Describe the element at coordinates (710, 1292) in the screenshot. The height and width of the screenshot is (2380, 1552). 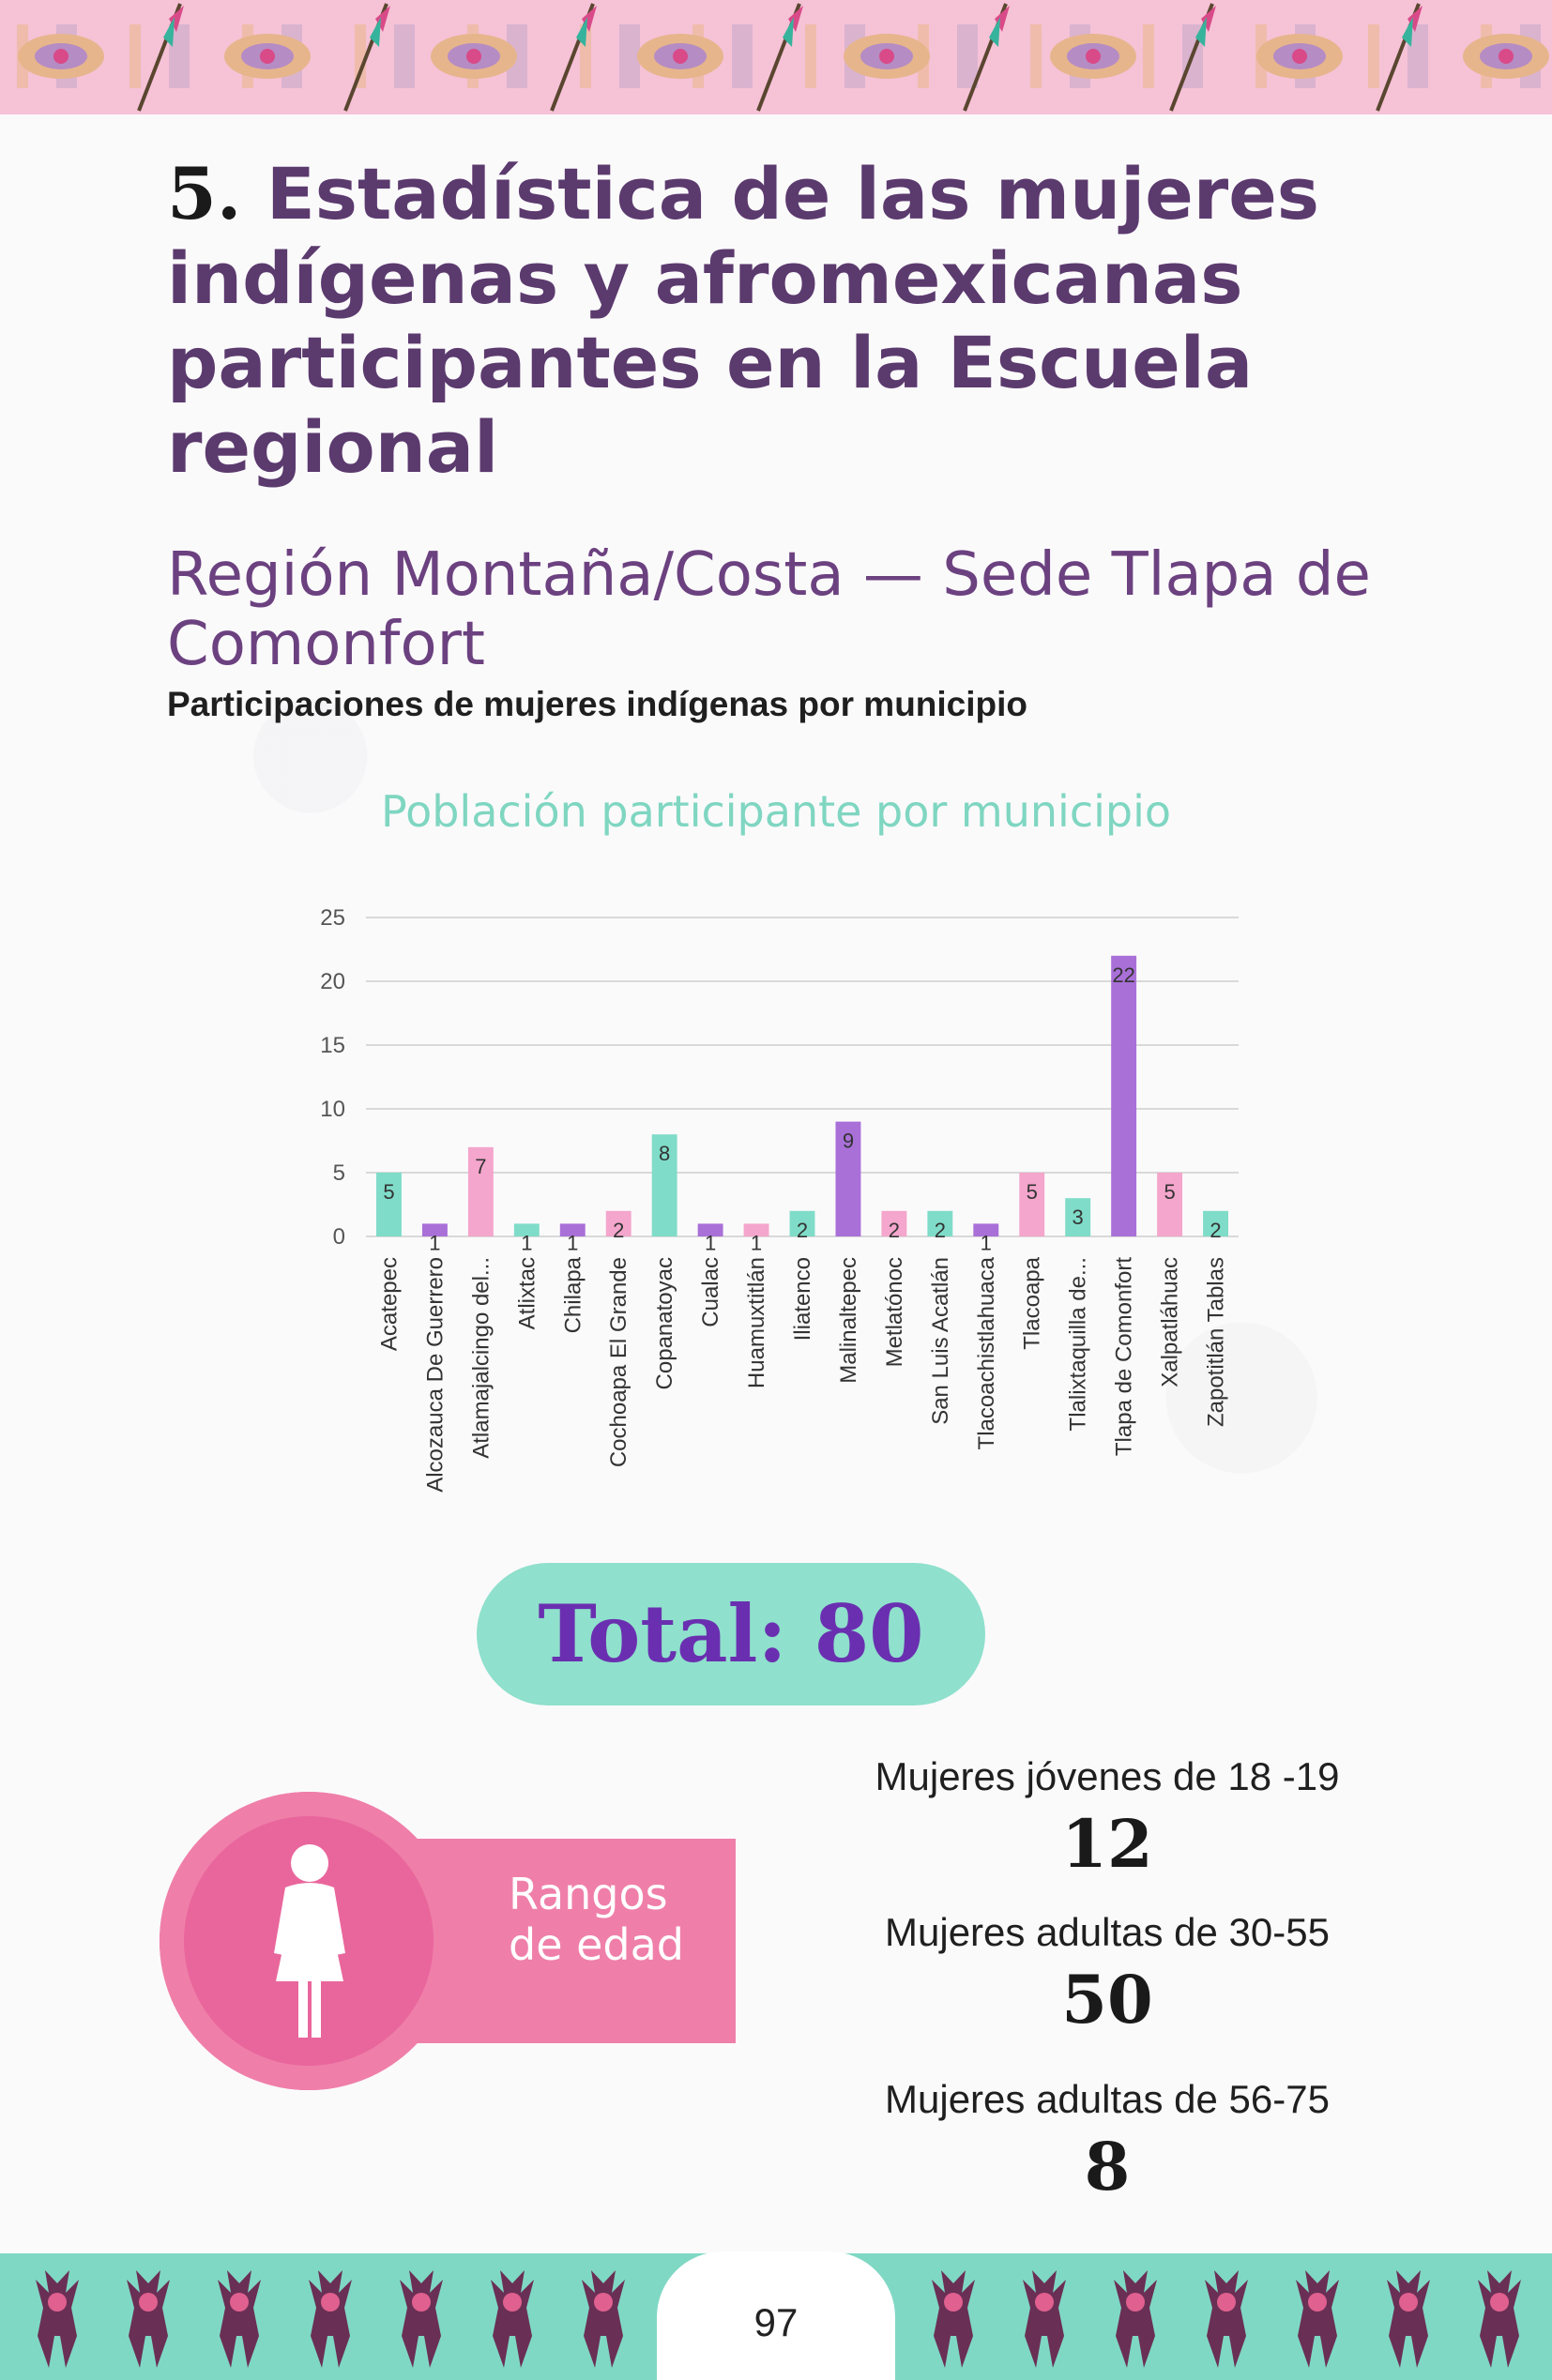
I see `x-tick-label: Cualac` at that location.